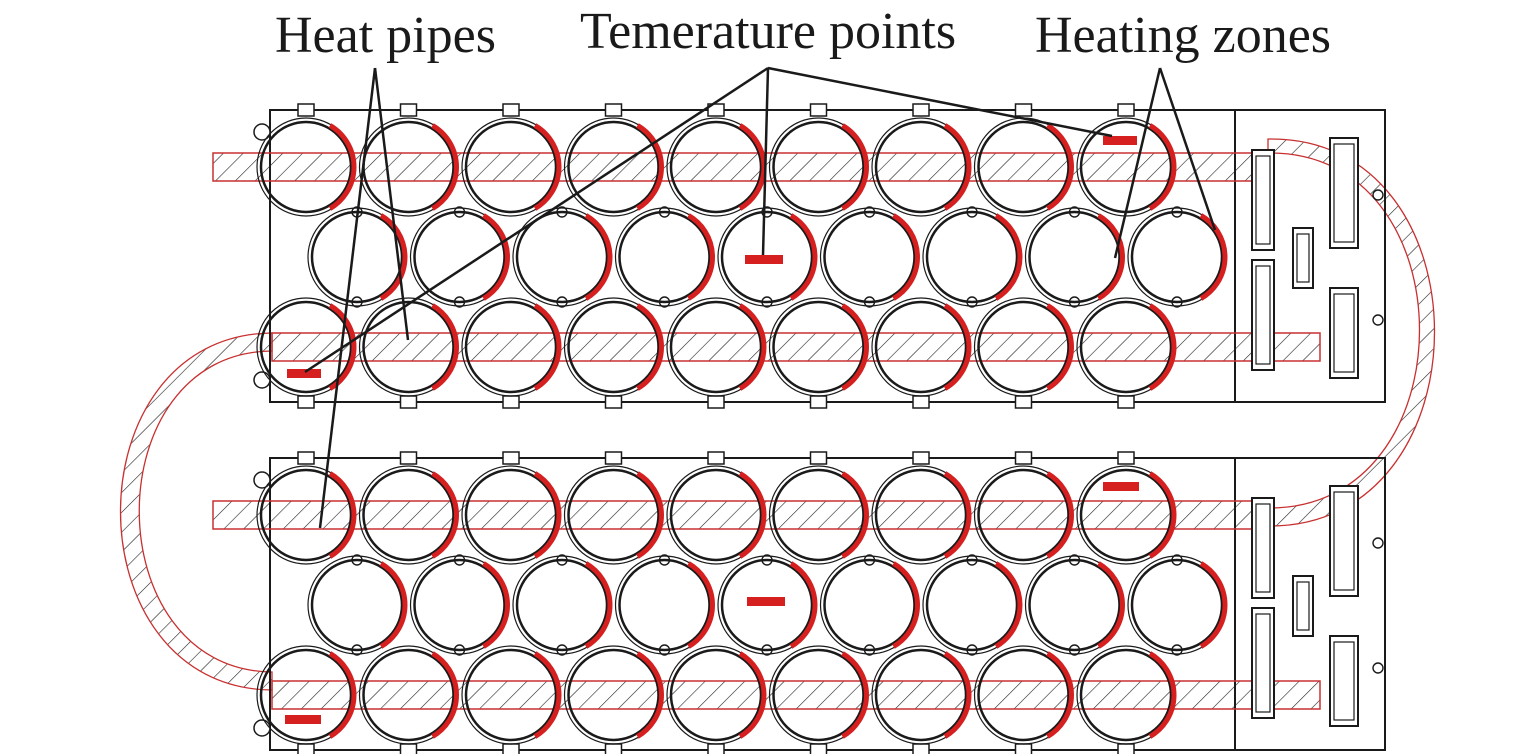 The height and width of the screenshot is (754, 1535). What do you see at coordinates (796, 695) in the screenshot?
I see `heat-pipe` at bounding box center [796, 695].